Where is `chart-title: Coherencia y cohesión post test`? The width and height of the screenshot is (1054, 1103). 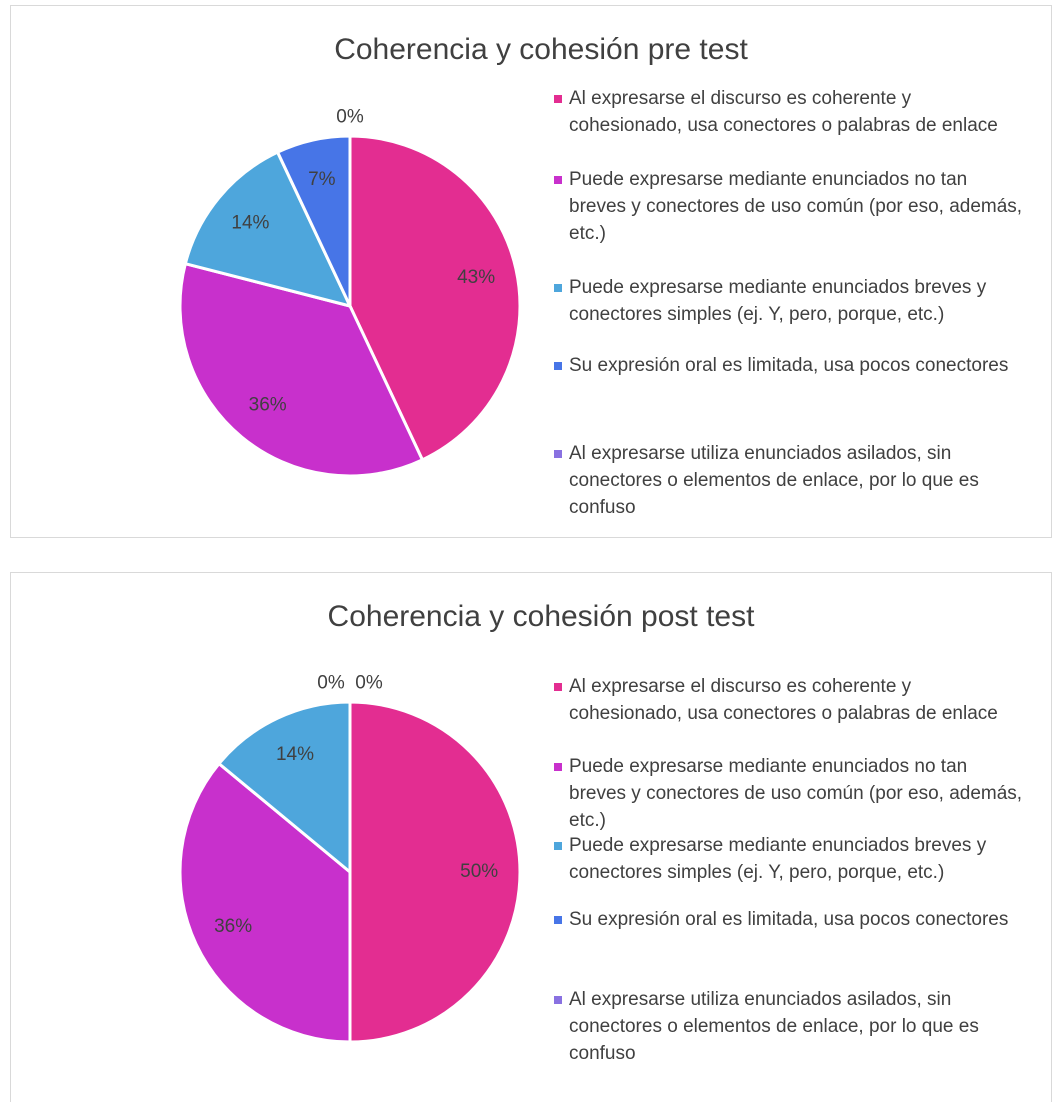
chart-title: Coherencia y cohesión post test is located at coordinates (542, 616).